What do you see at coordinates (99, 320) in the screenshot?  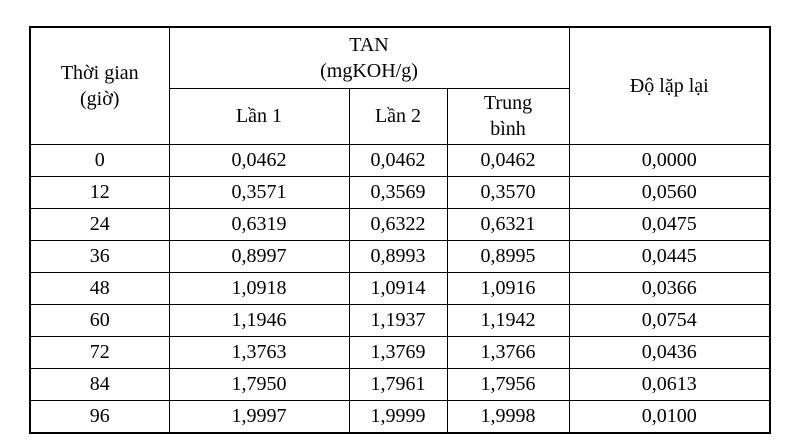 I see `table-cell: 60` at bounding box center [99, 320].